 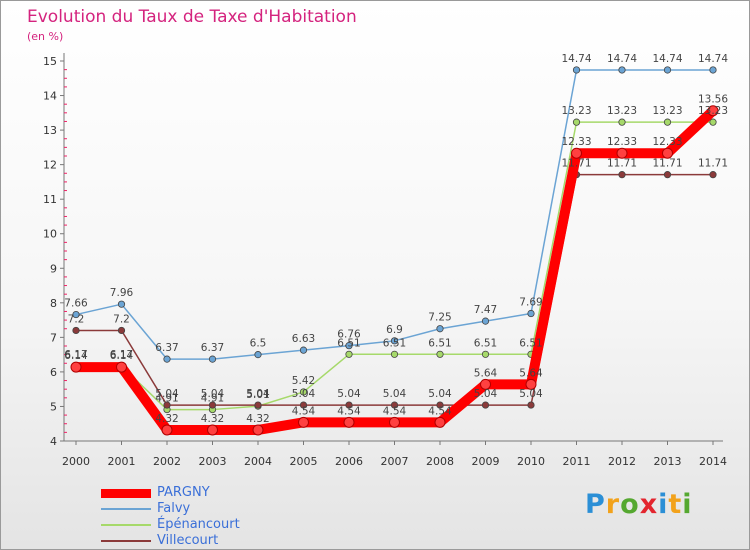 I want to click on x-tick-label: 2008, so click(x=440, y=461).